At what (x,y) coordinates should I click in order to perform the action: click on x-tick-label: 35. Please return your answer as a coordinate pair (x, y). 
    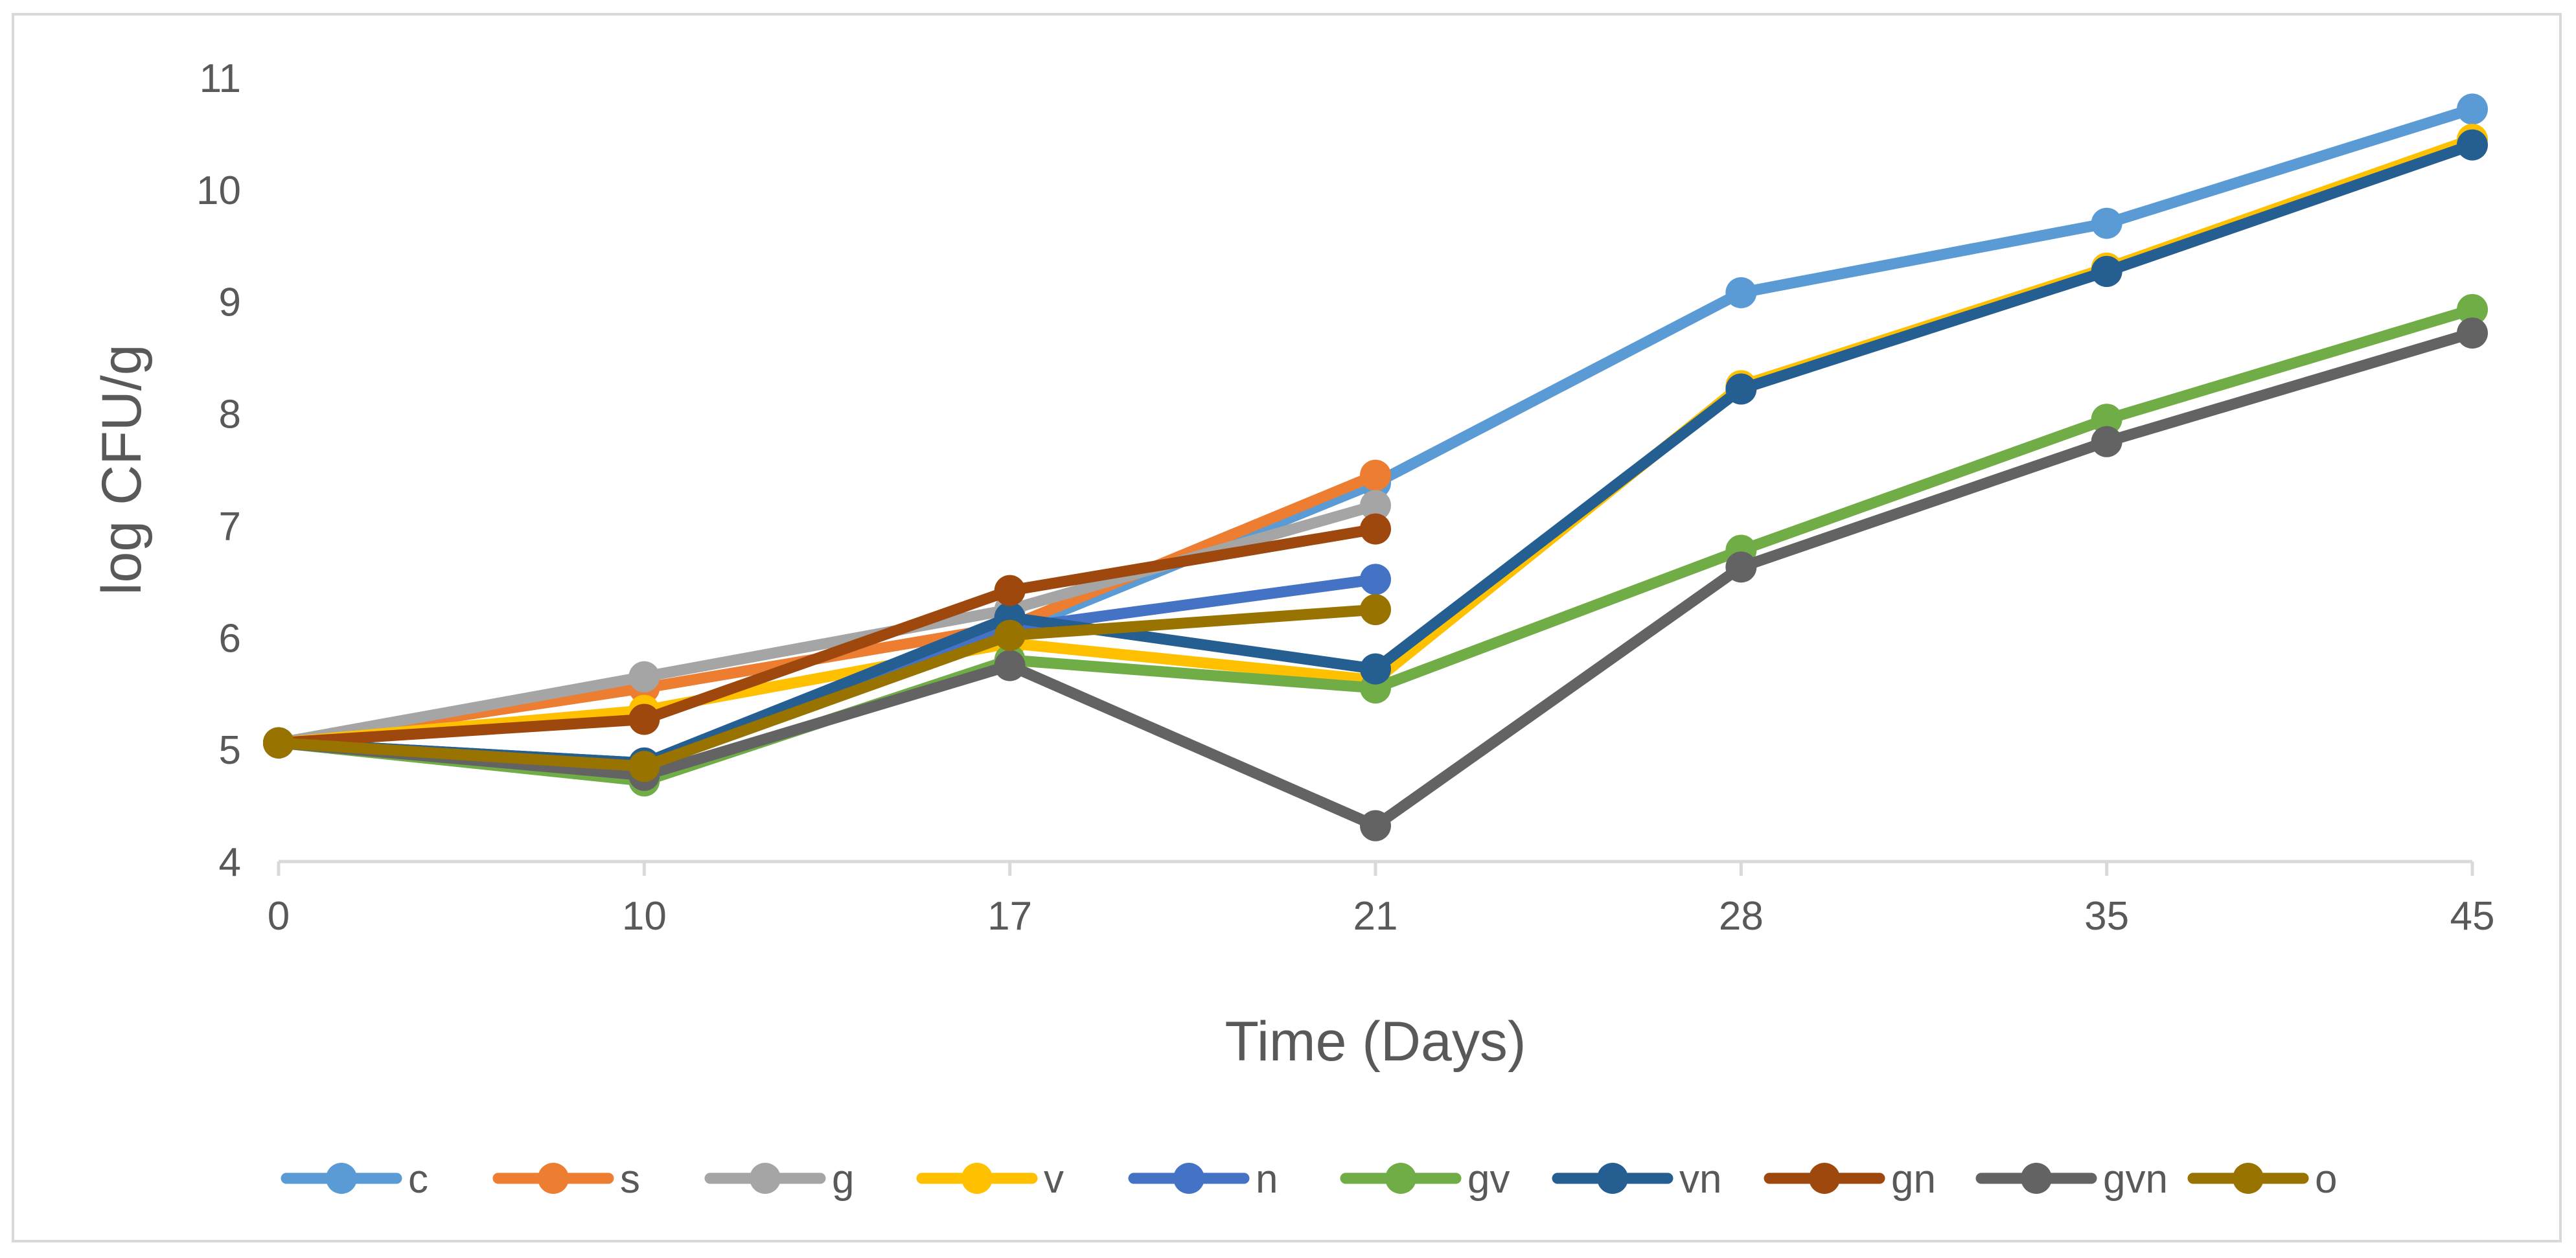
    Looking at the image, I should click on (2106, 916).